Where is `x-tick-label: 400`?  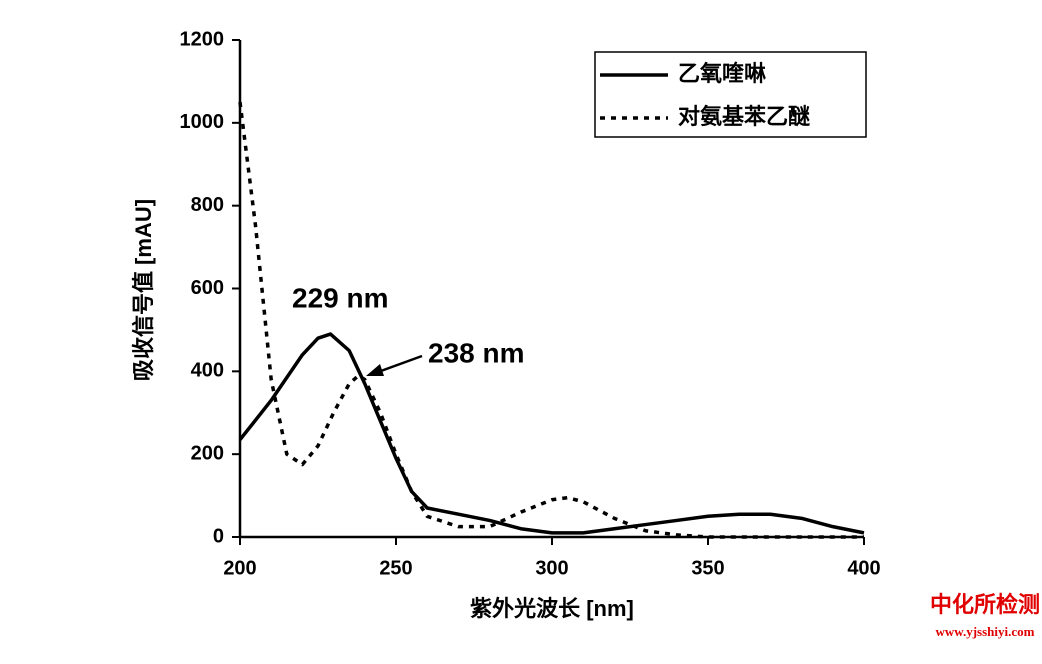
x-tick-label: 400 is located at coordinates (863, 568).